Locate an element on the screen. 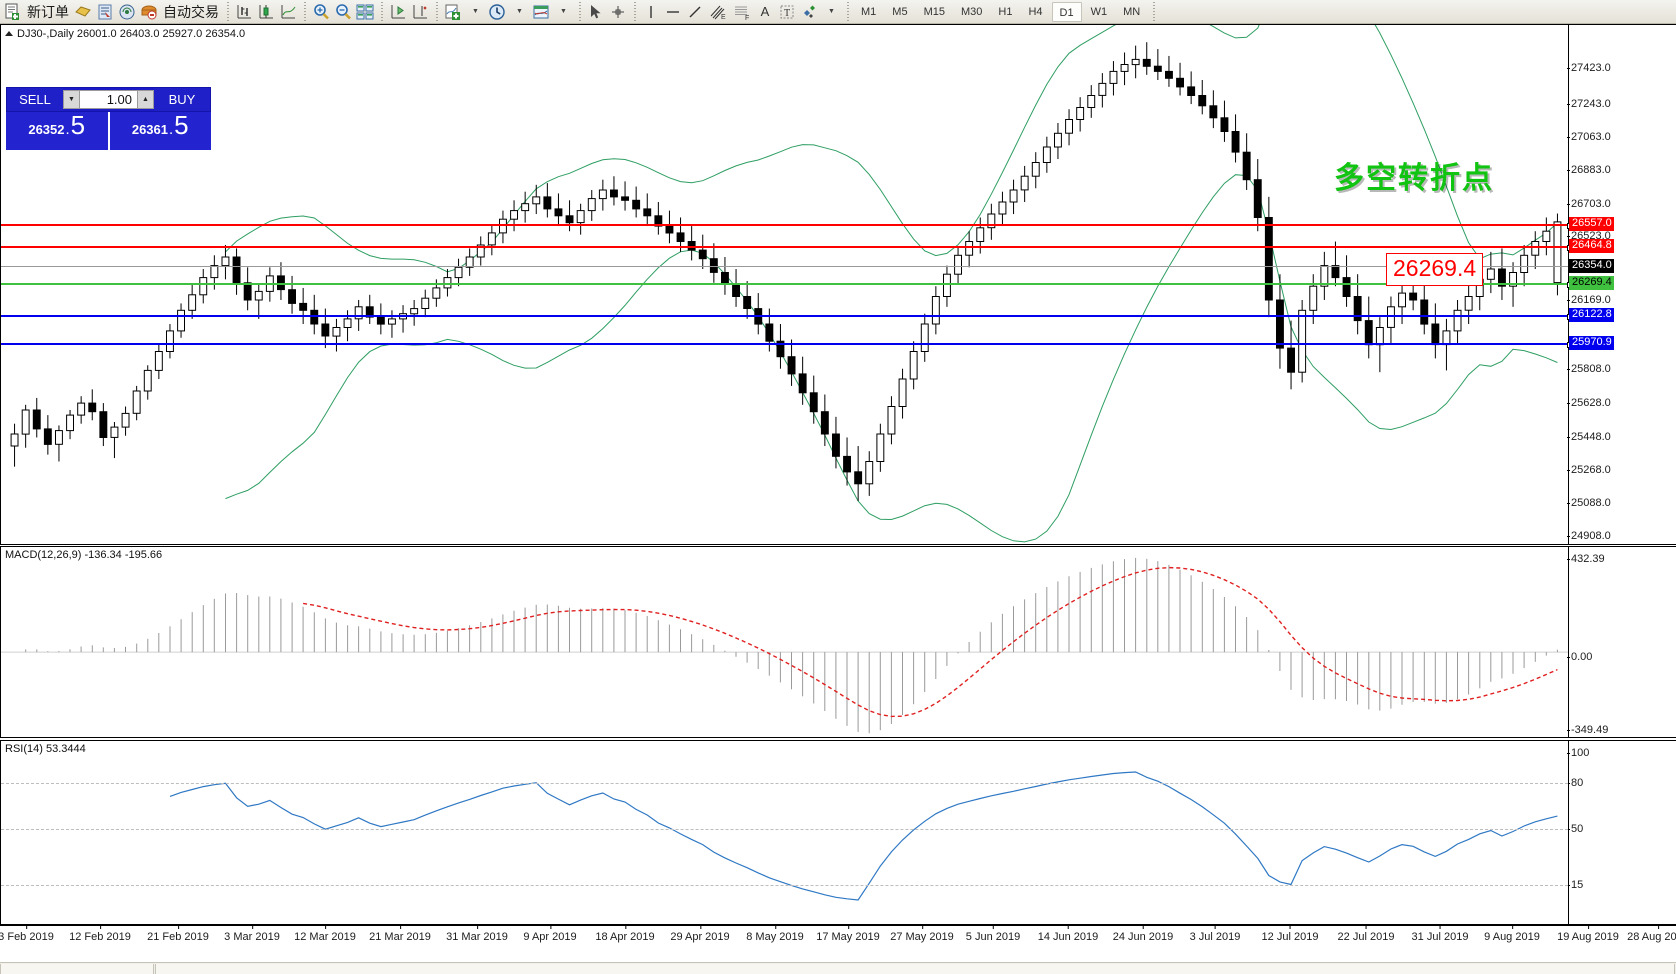 The width and height of the screenshot is (1676, 974). fibonacci-icon: F is located at coordinates (742, 12).